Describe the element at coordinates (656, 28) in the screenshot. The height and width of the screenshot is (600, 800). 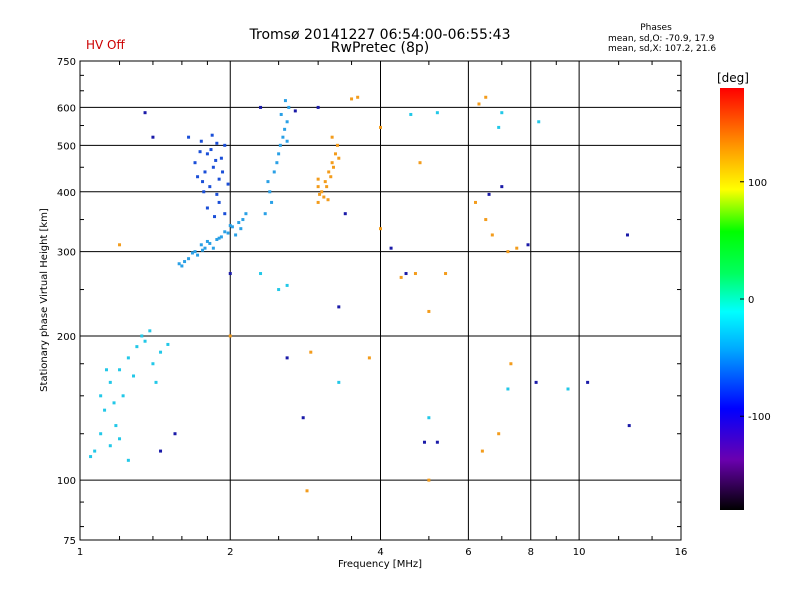
I see `phases-title: Phases` at that location.